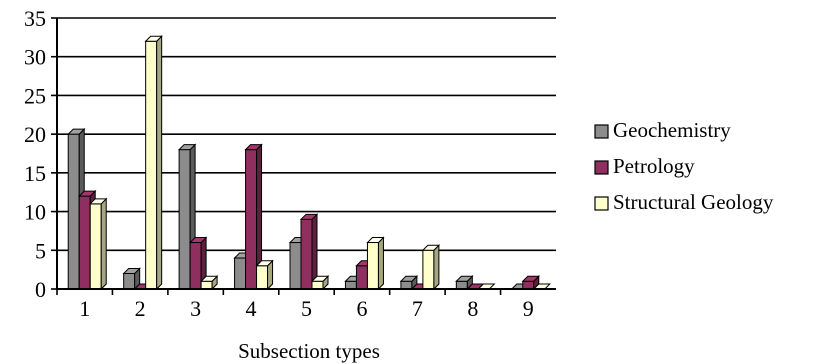 The height and width of the screenshot is (364, 819). Describe the element at coordinates (35, 212) in the screenshot. I see `y-tick-label: 10` at that location.